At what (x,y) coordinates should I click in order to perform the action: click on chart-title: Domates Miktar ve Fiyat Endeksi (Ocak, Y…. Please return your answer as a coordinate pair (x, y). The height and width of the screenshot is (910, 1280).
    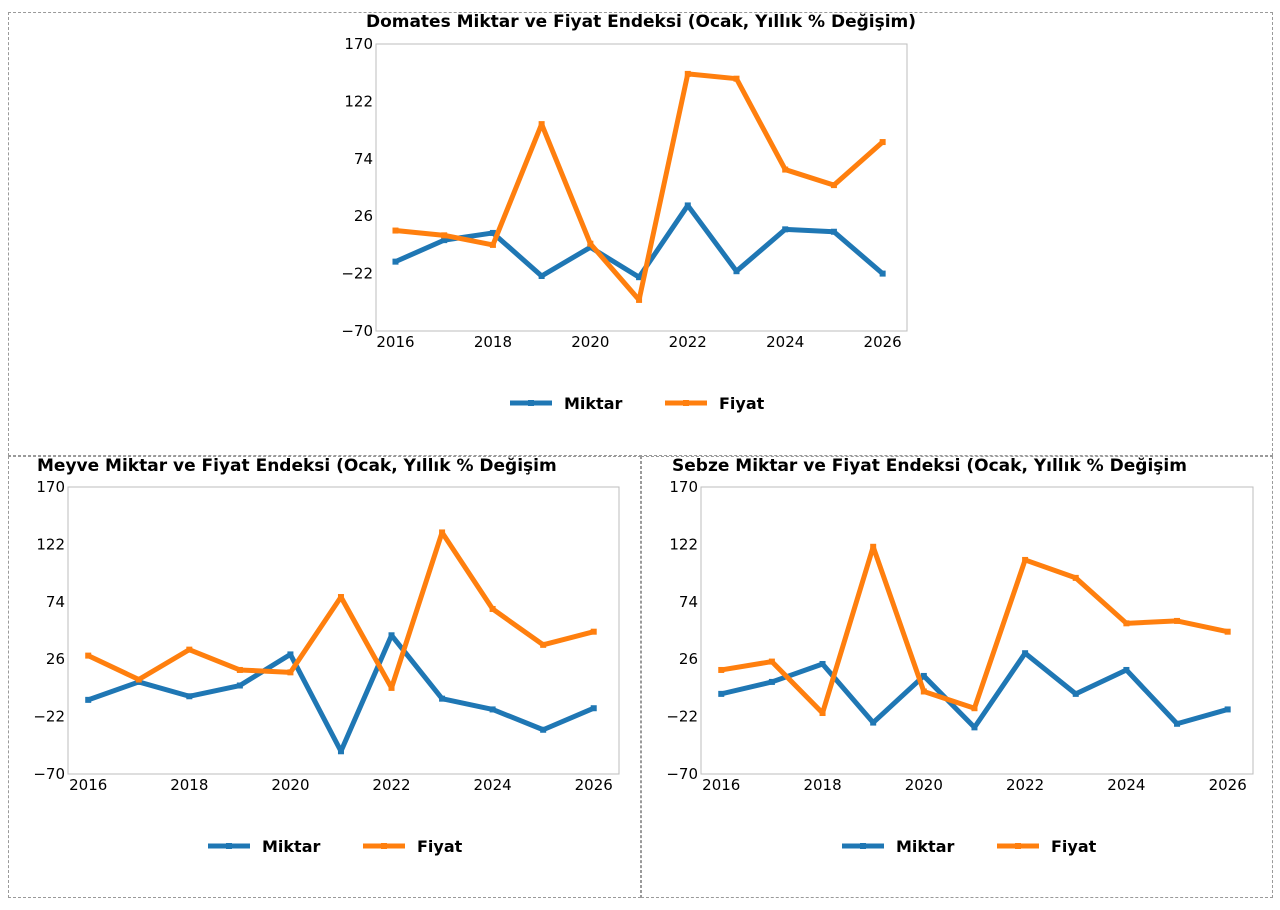
    Looking at the image, I should click on (641, 22).